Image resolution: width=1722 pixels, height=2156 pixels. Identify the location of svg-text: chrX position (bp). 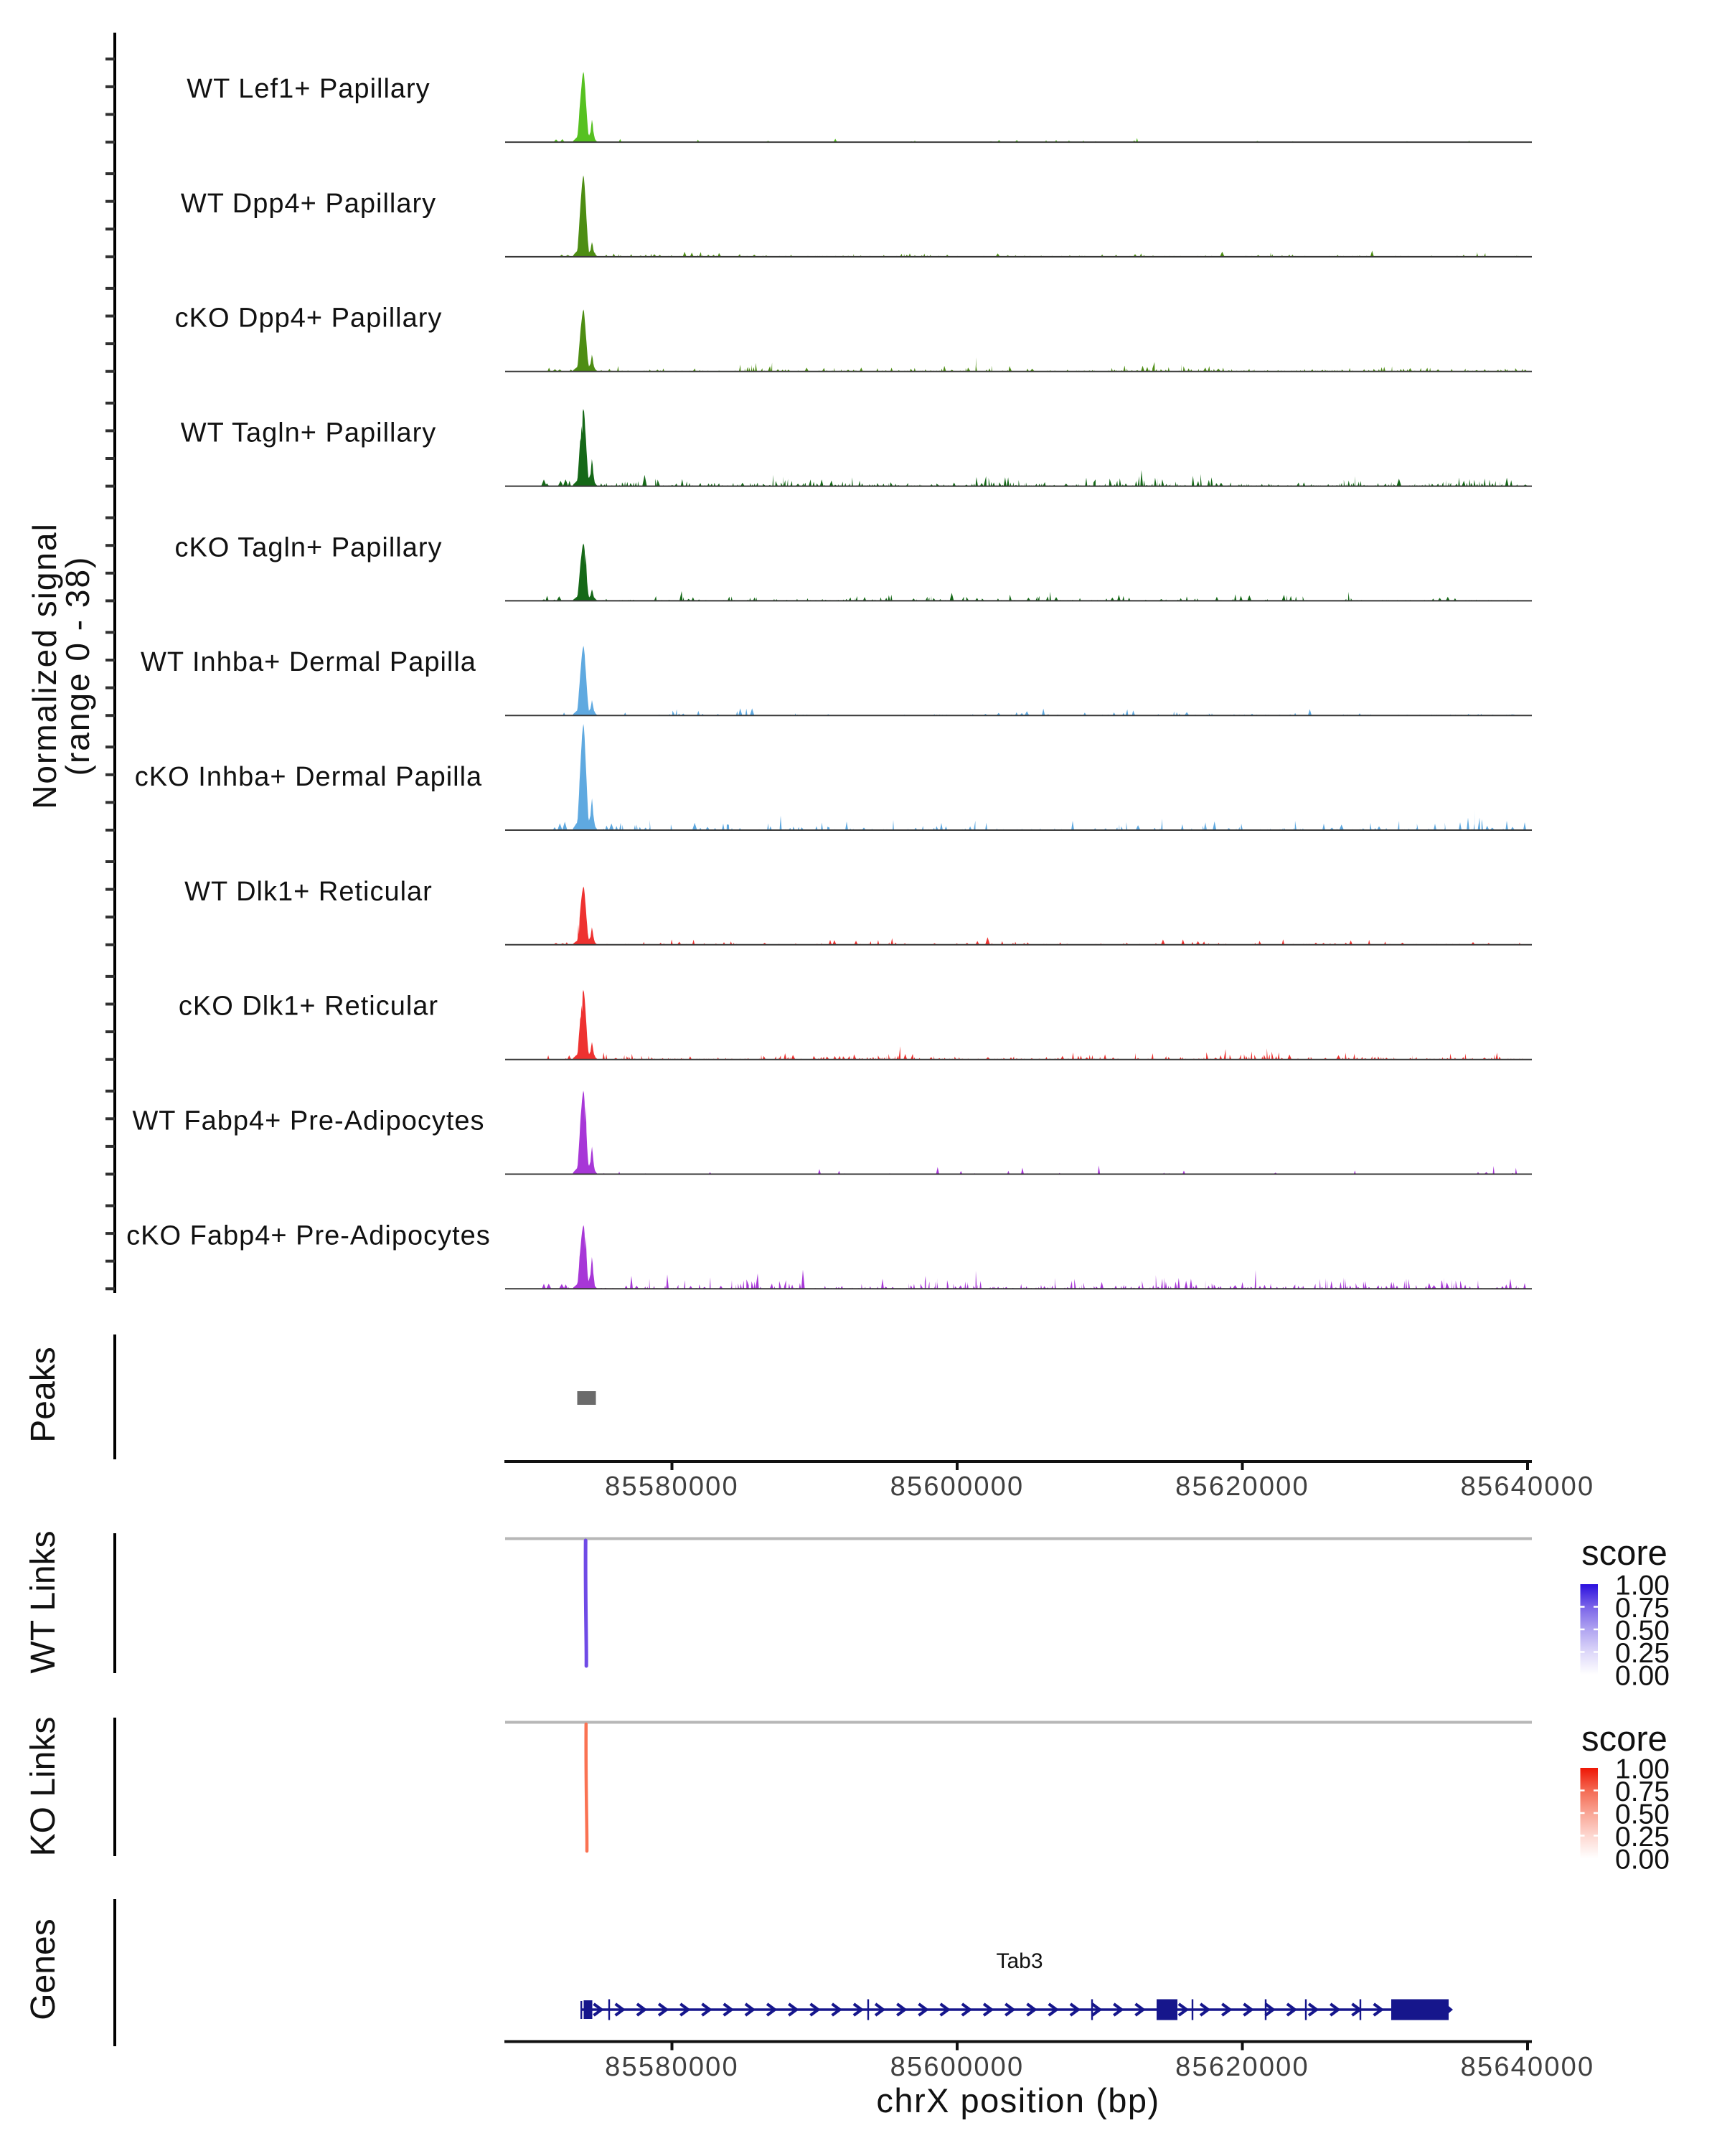
(1017, 2100).